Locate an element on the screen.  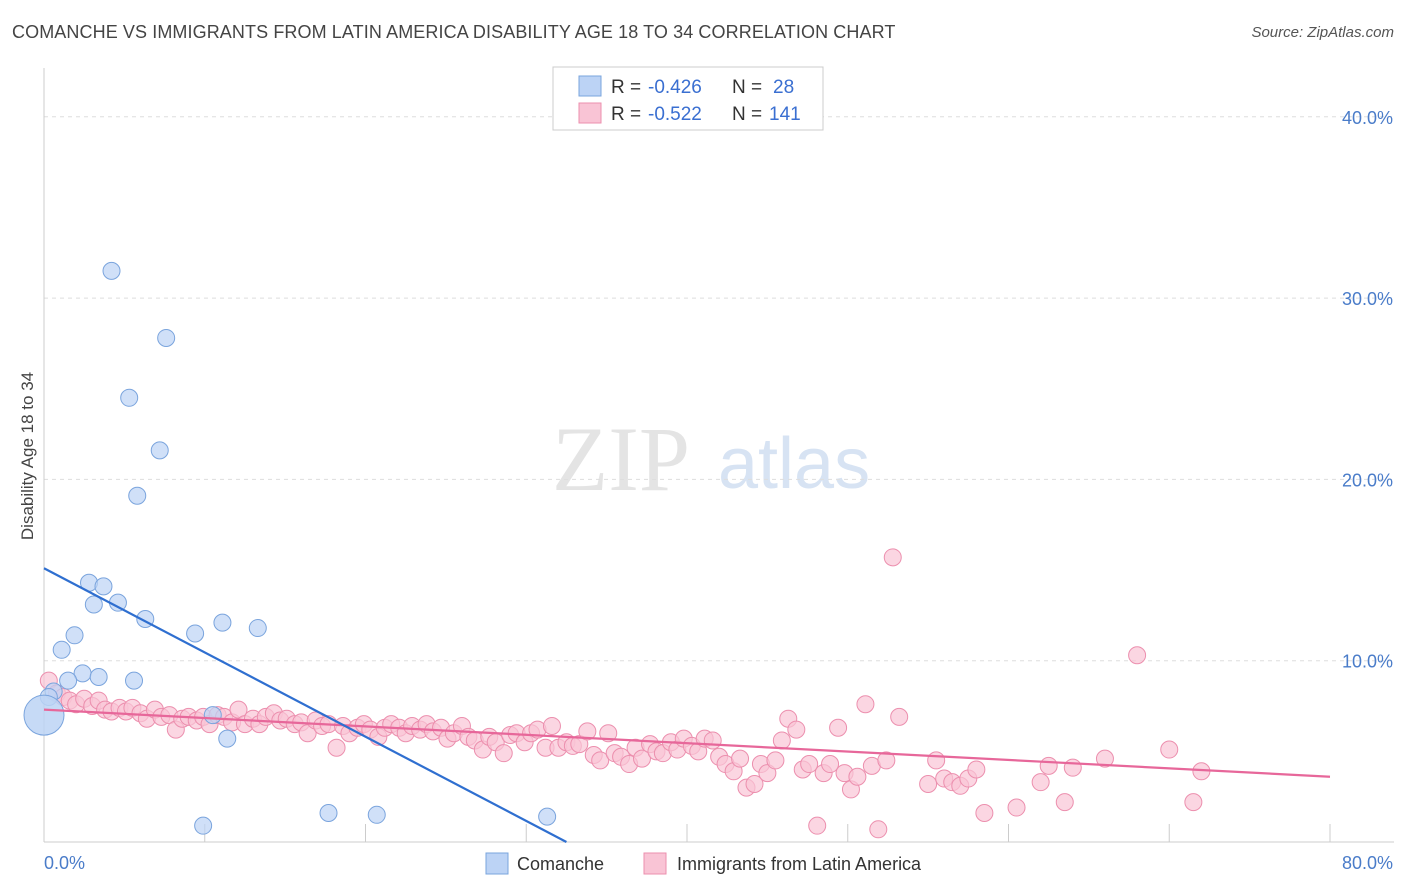
comanche-trend-line is located at coordinates (305, 705).